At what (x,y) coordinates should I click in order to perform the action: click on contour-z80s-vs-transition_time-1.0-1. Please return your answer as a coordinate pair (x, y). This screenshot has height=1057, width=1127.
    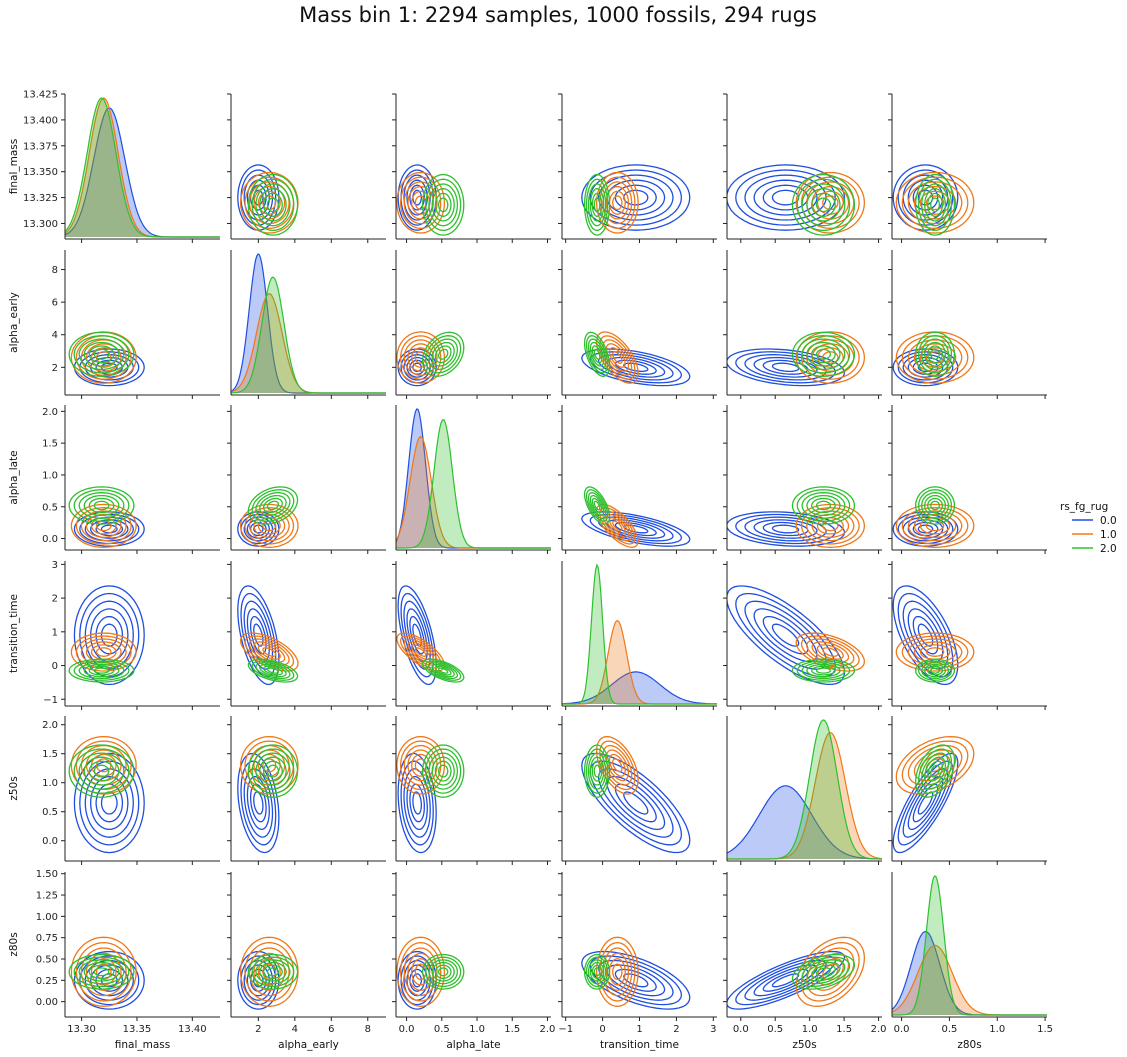
    Looking at the image, I should click on (617, 972).